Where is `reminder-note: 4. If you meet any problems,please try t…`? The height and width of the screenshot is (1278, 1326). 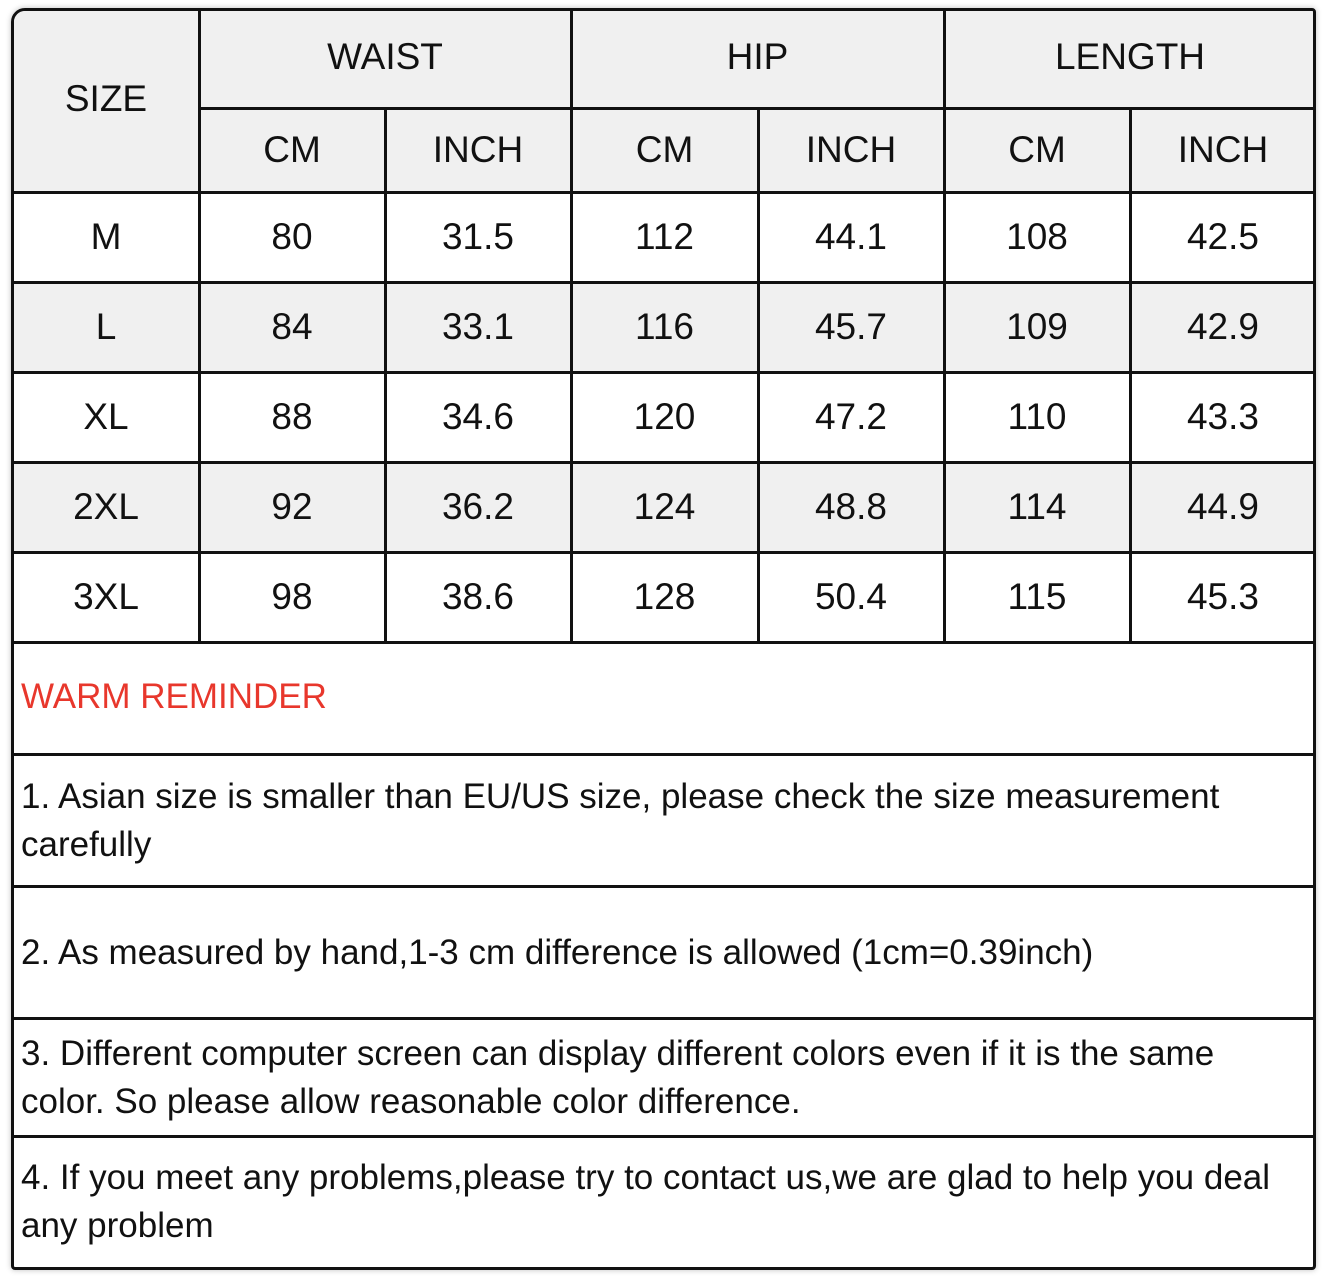 reminder-note: 4. If you meet any problems,please try t… is located at coordinates (646, 1201).